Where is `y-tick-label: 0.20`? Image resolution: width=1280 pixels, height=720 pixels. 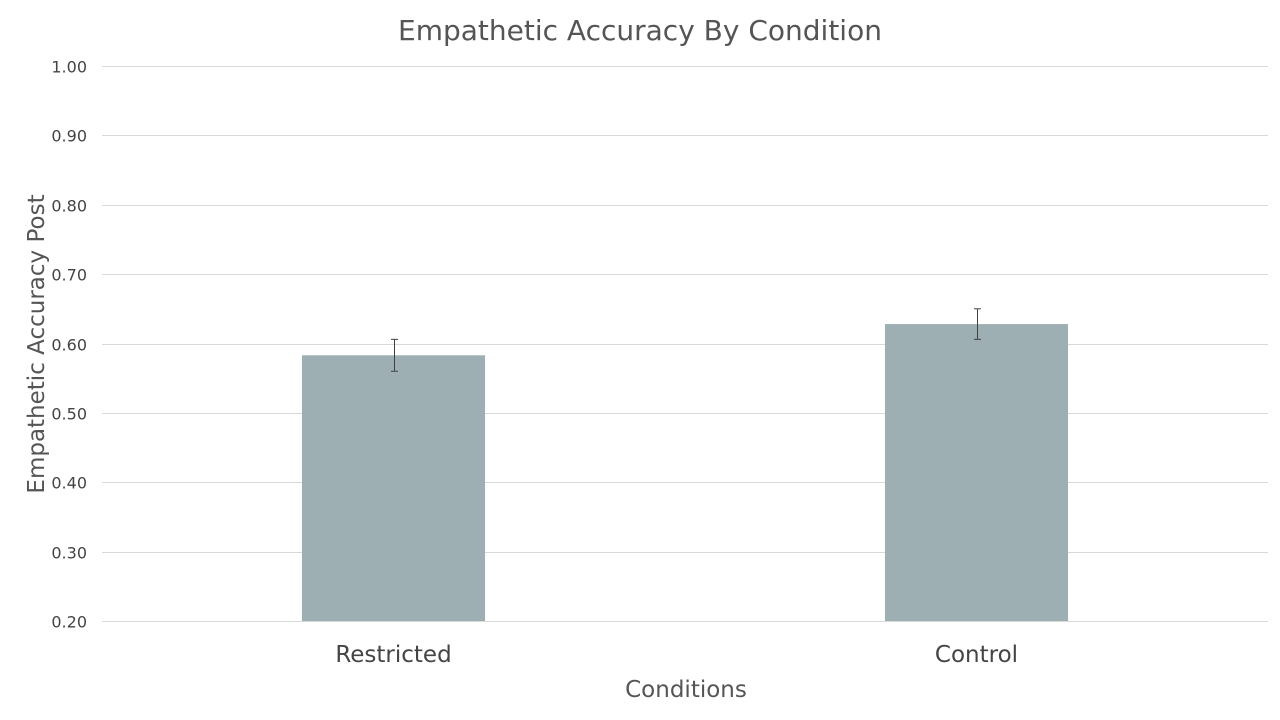
y-tick-label: 0.20 is located at coordinates (69, 622).